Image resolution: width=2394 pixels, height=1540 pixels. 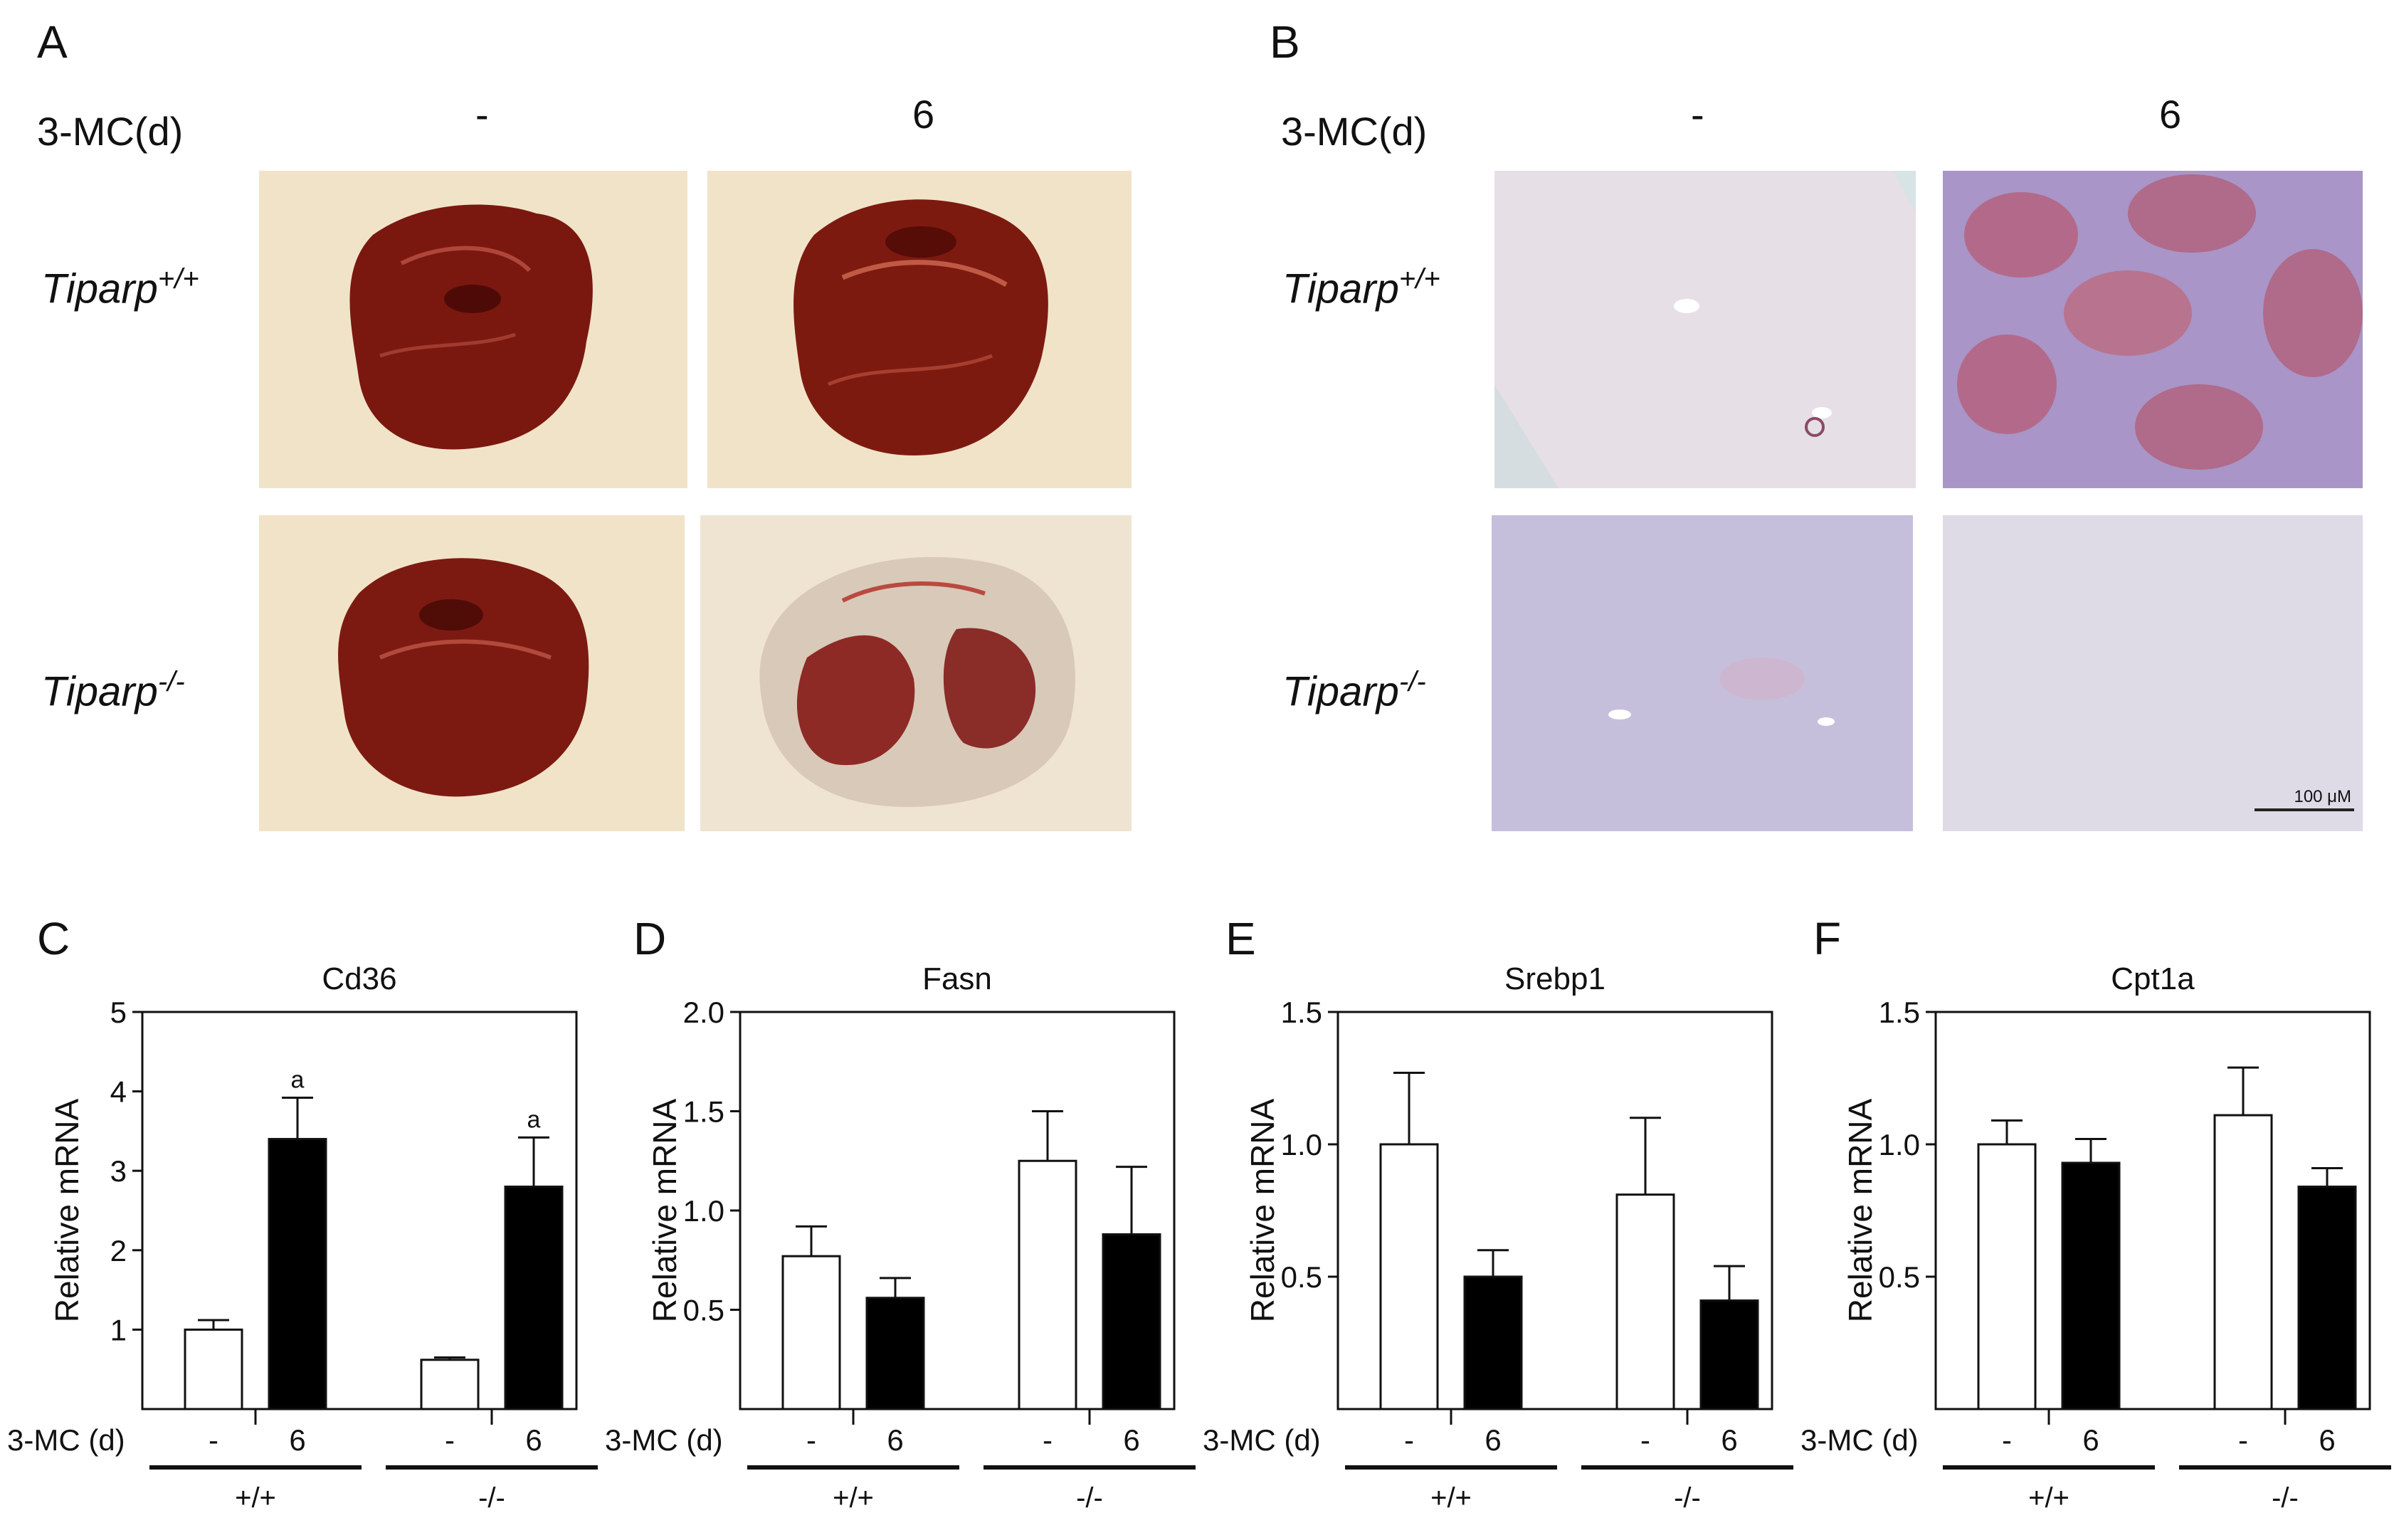 What do you see at coordinates (53, 938) in the screenshot?
I see `panel-c-letter: C` at bounding box center [53, 938].